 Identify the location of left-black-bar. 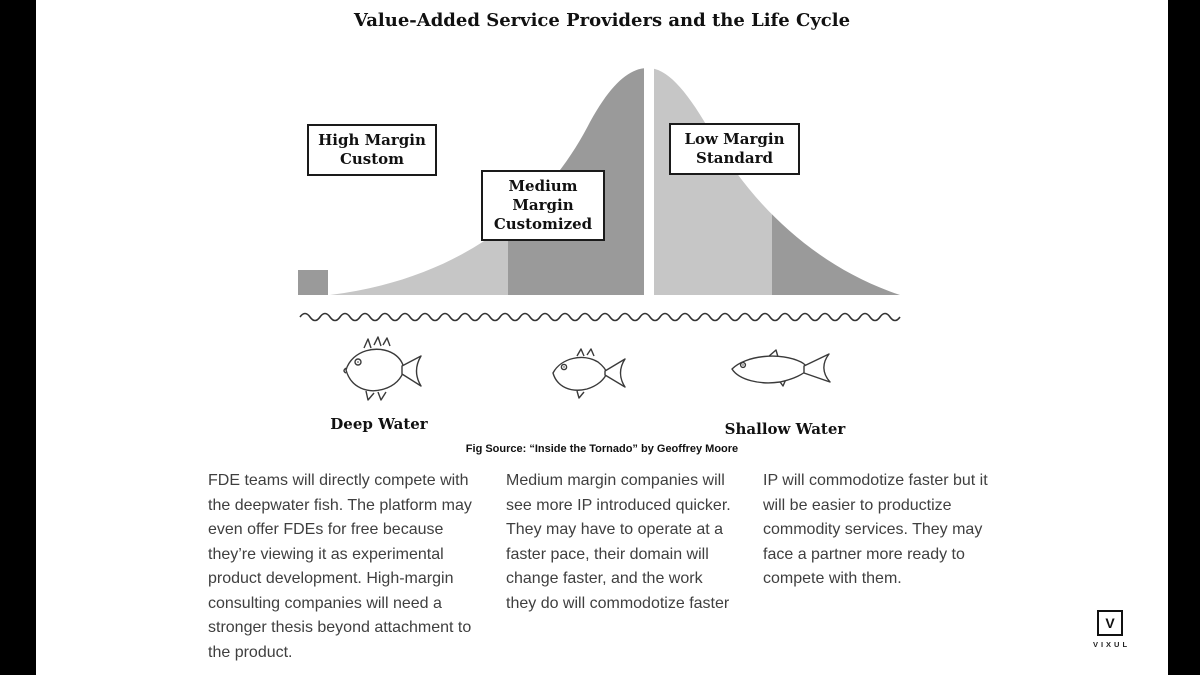
(18, 337).